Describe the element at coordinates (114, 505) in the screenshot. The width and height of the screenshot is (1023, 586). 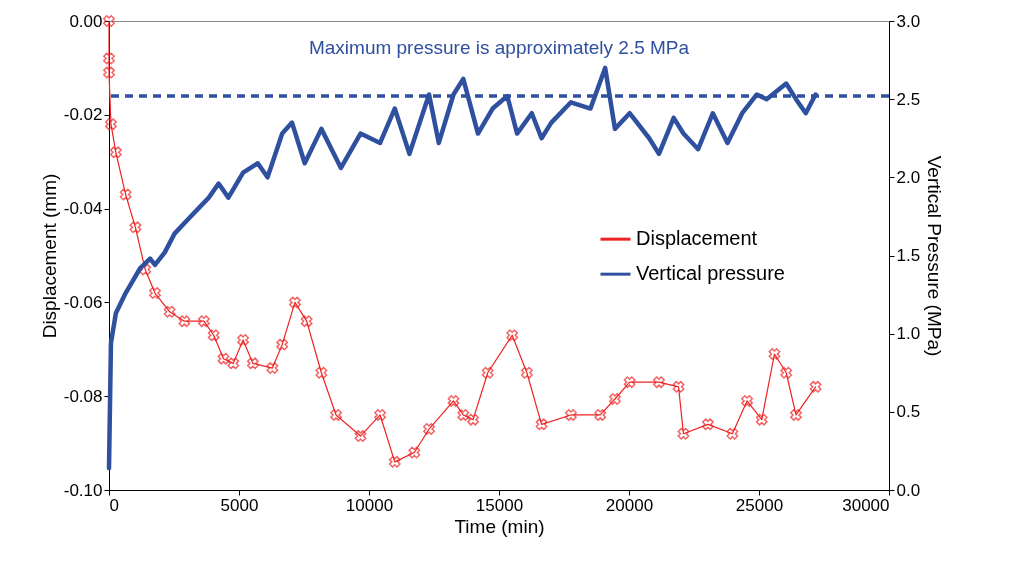
I see `x-tick-label: 0` at that location.